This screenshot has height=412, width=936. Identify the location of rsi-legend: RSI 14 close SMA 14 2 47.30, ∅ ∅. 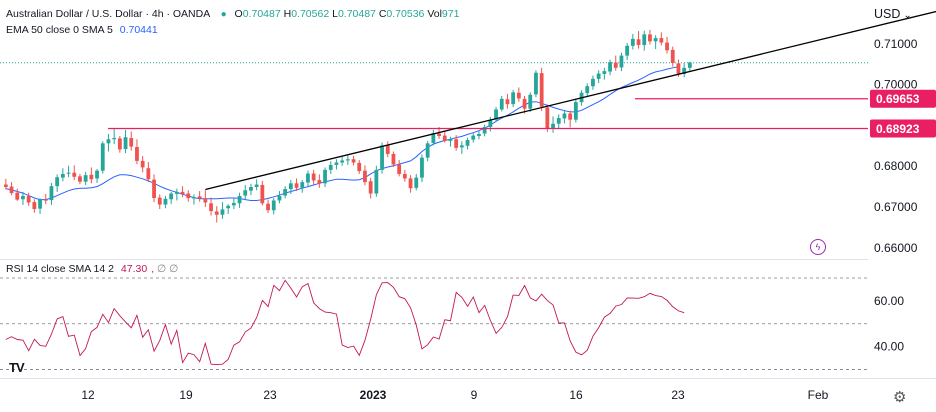
(92, 269).